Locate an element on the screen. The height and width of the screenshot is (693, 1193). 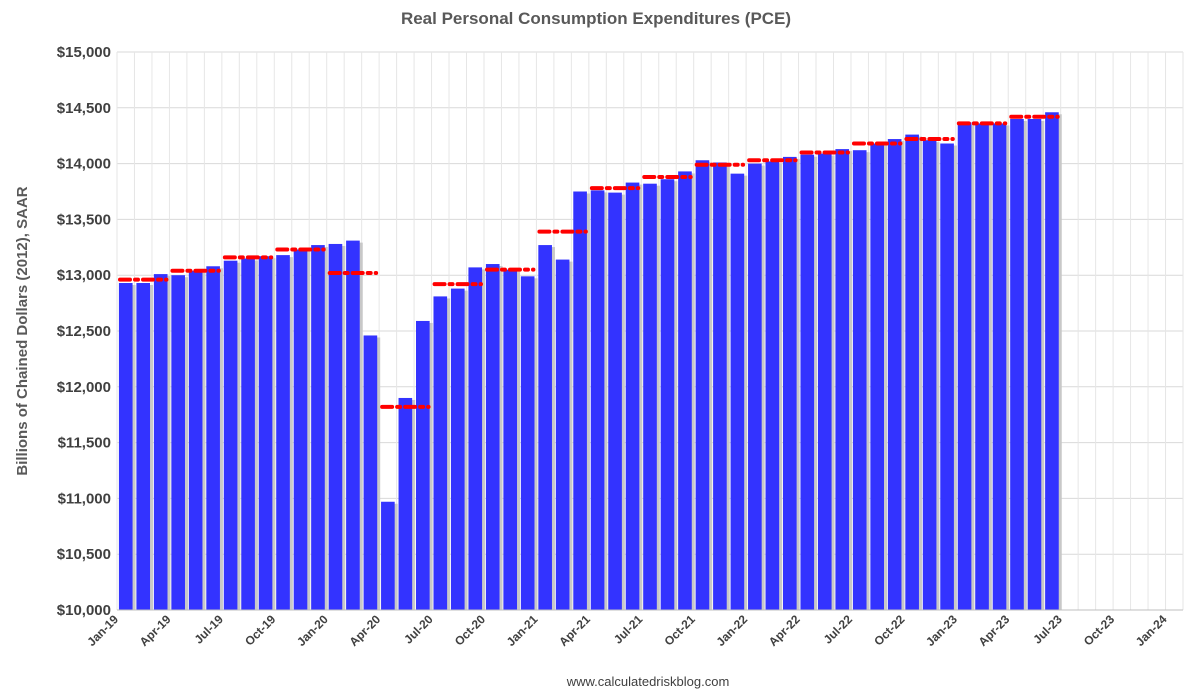
y-tick-label: $10,500 is located at coordinates (84, 554).